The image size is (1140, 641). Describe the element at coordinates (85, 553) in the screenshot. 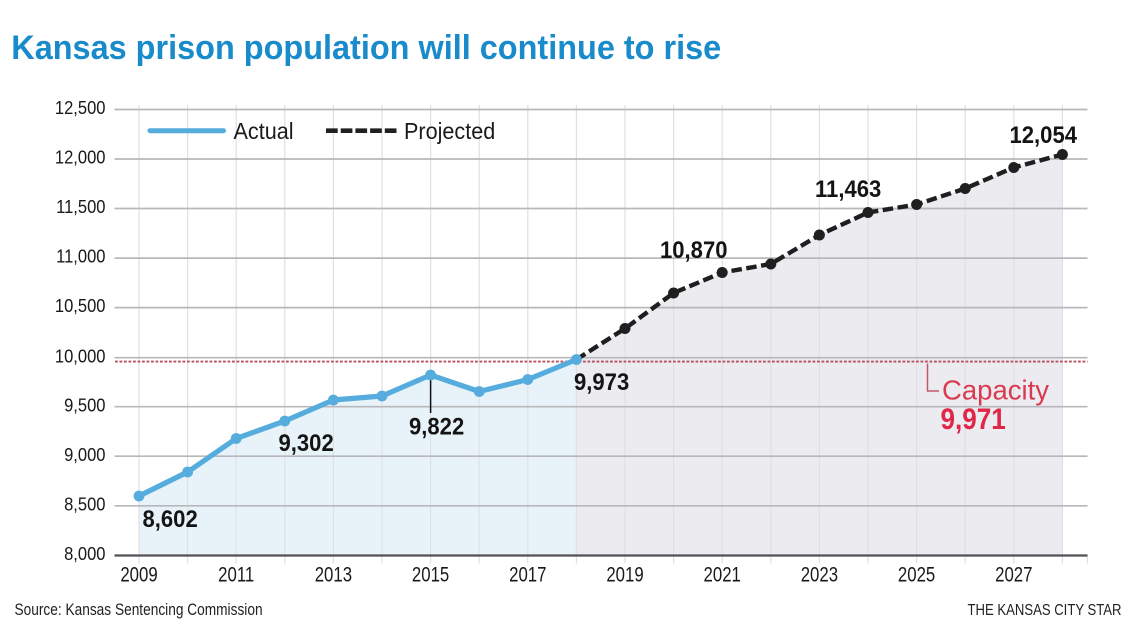

I see `svg-text: 8,000` at that location.